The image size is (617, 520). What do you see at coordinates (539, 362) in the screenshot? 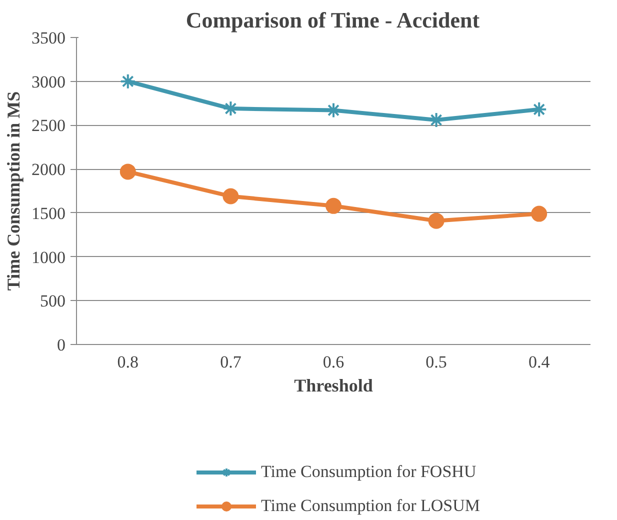
I see `x-tick-label: 0.4` at bounding box center [539, 362].